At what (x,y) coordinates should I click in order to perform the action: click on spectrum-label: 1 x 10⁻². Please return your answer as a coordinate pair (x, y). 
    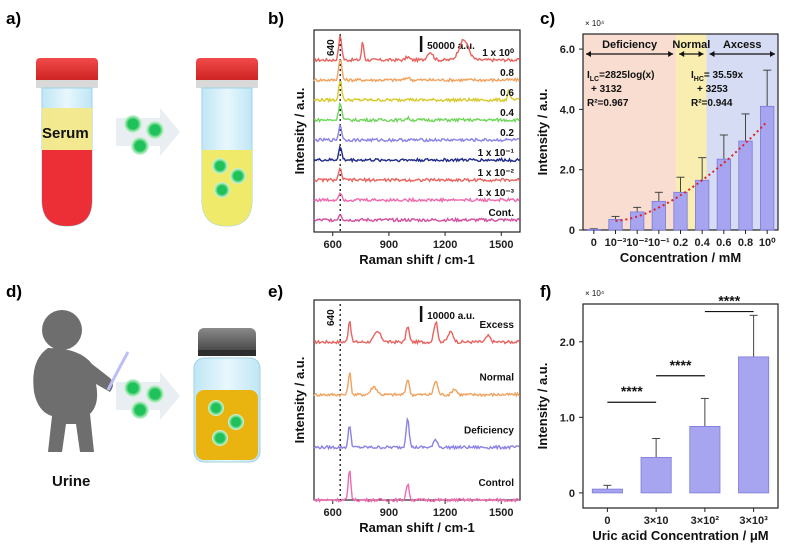
    Looking at the image, I should click on (496, 173).